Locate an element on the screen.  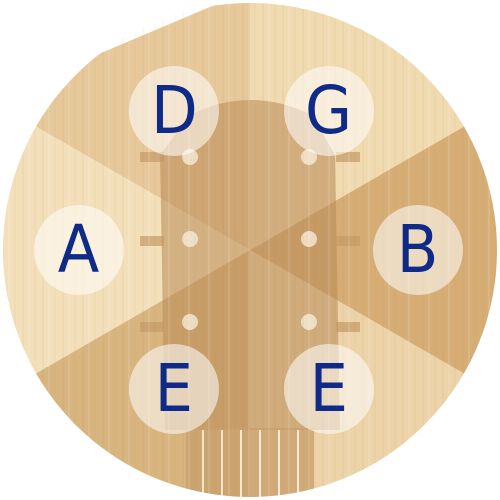
string-g-button: G is located at coordinates (329, 111).